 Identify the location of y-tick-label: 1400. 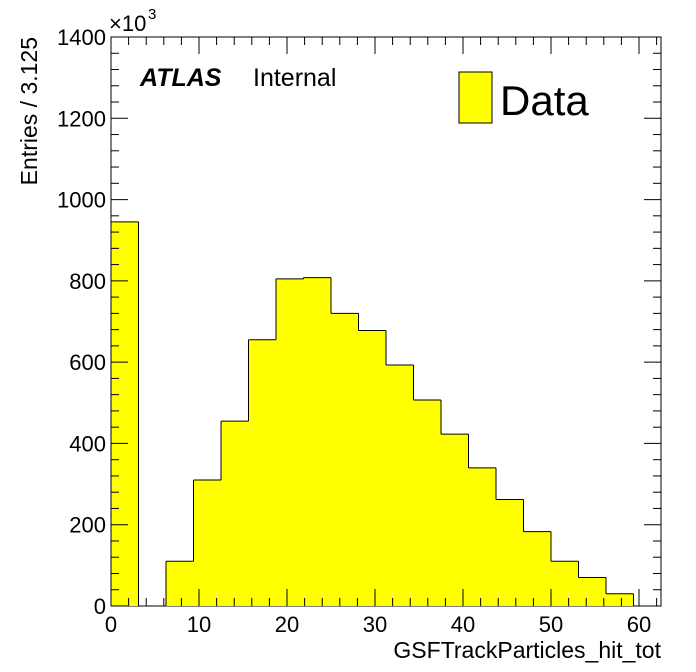
(81, 37).